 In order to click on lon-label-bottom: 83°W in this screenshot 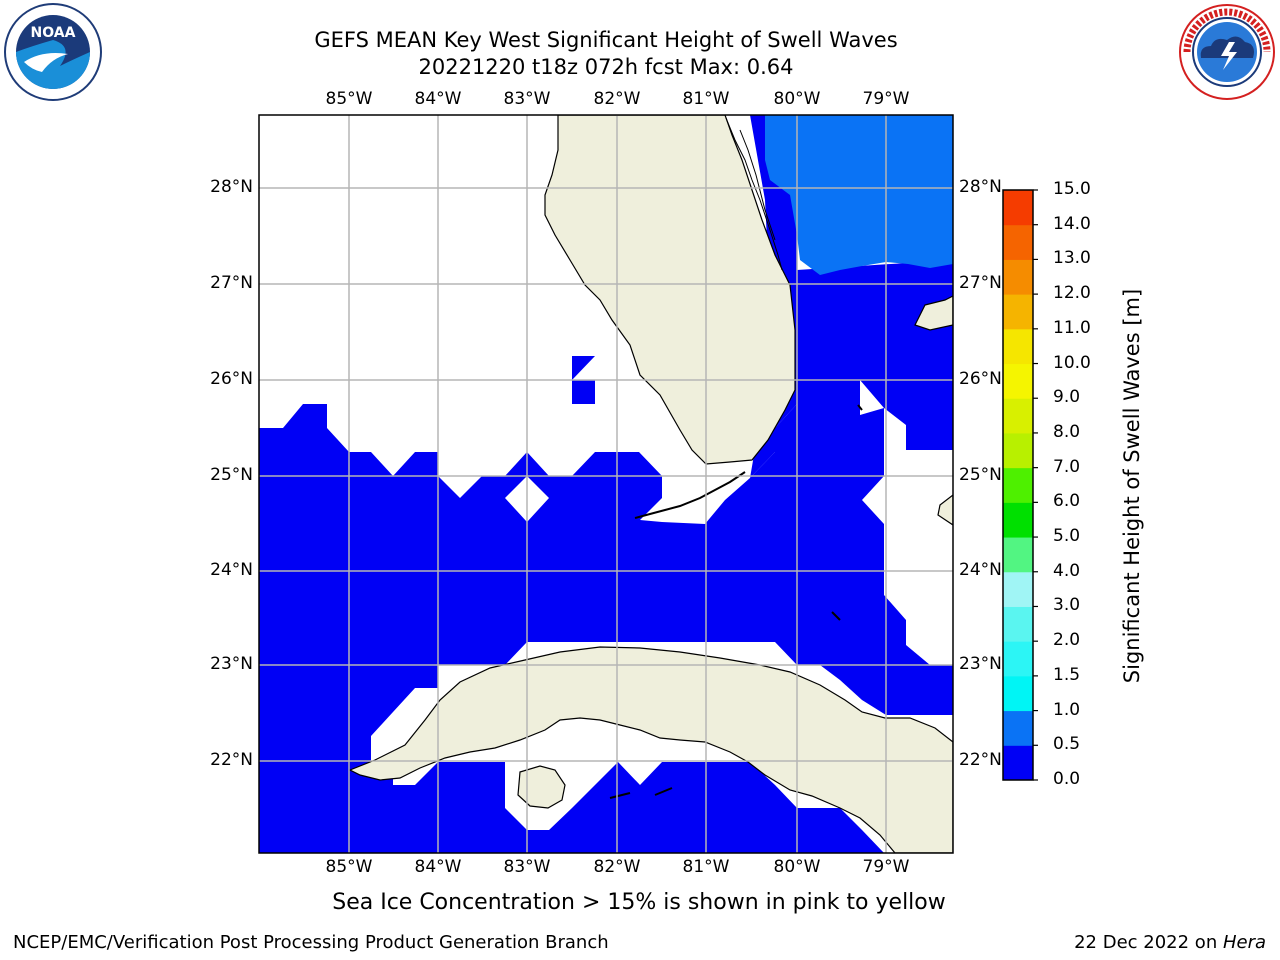, I will do `click(527, 867)`.